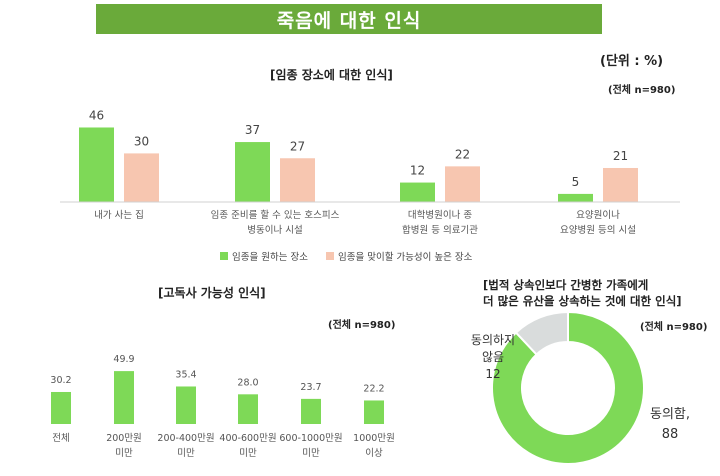 This screenshot has width=720, height=476. I want to click on chart2-category-label: 1000만원, so click(374, 438).